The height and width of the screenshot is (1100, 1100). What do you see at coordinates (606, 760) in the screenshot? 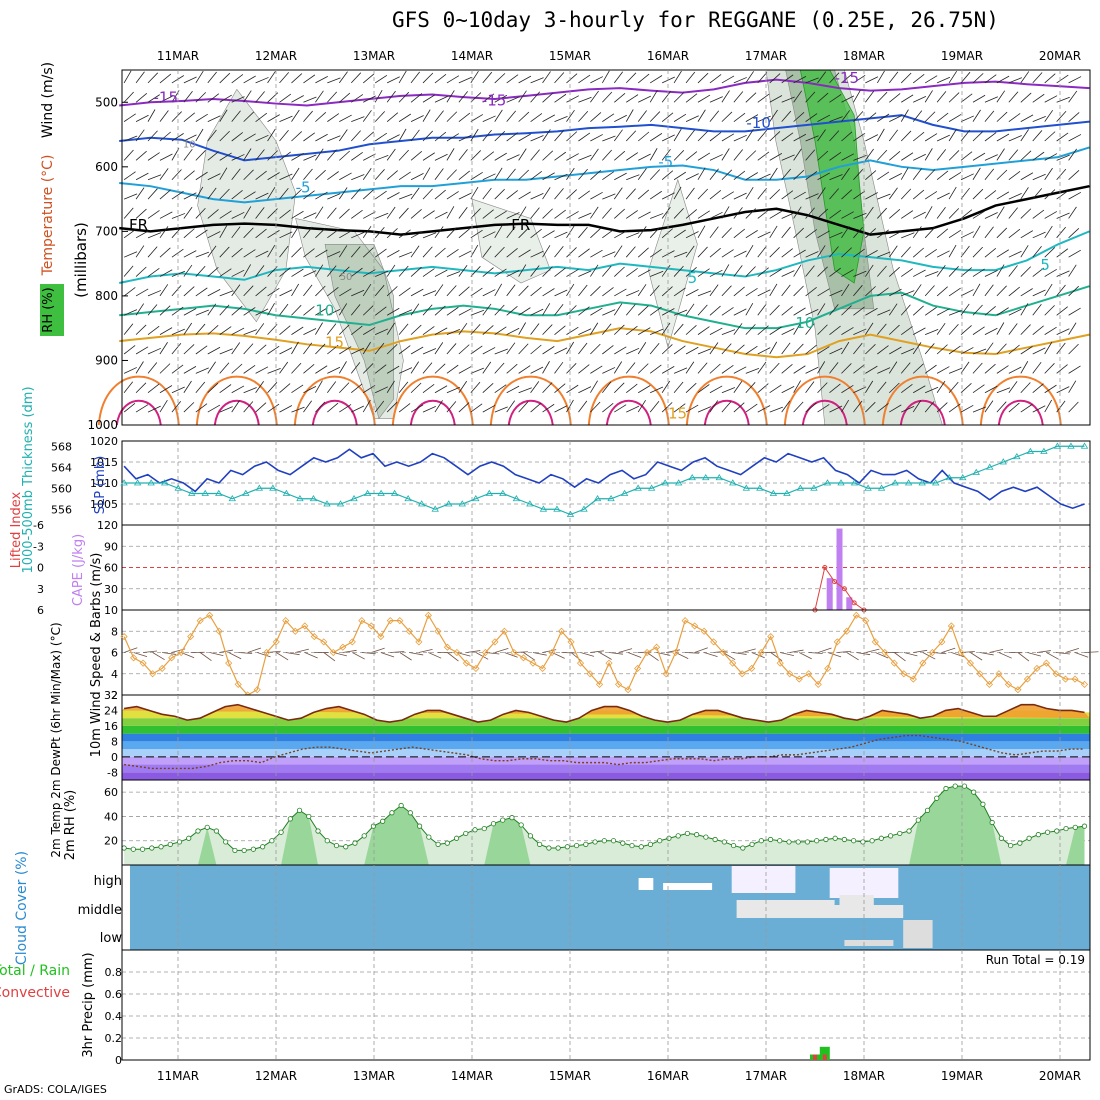
I see `temp-band` at bounding box center [606, 760].